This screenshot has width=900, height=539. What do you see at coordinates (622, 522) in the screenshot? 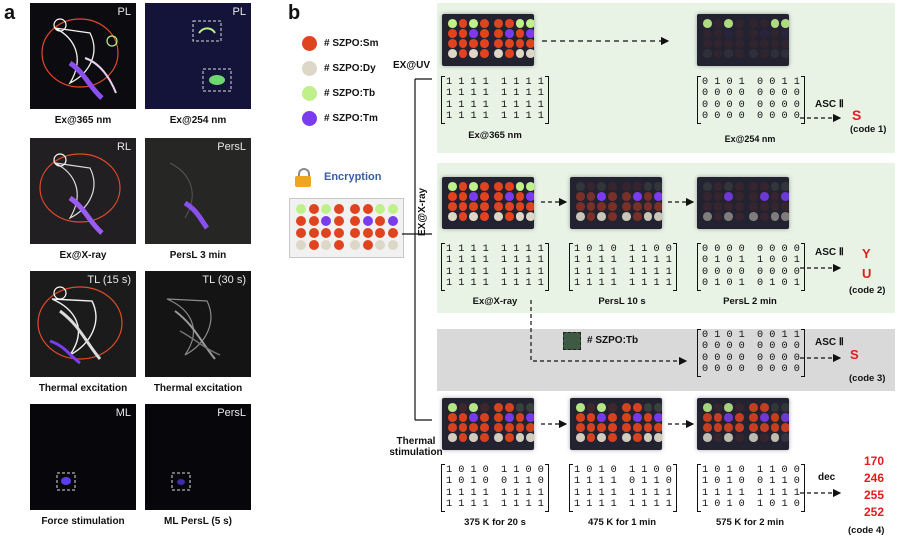
I see `label-475k: 475 K for 1 min` at bounding box center [622, 522].